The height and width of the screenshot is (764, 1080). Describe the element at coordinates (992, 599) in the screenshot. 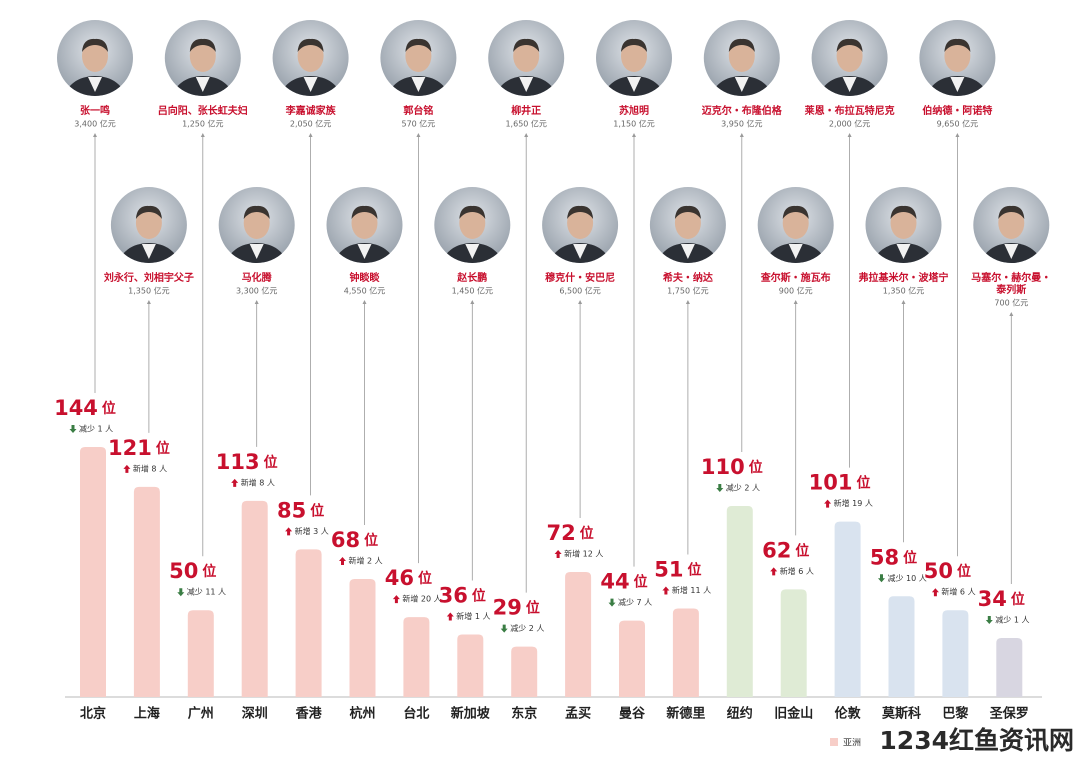

I see `value-number: 34` at that location.